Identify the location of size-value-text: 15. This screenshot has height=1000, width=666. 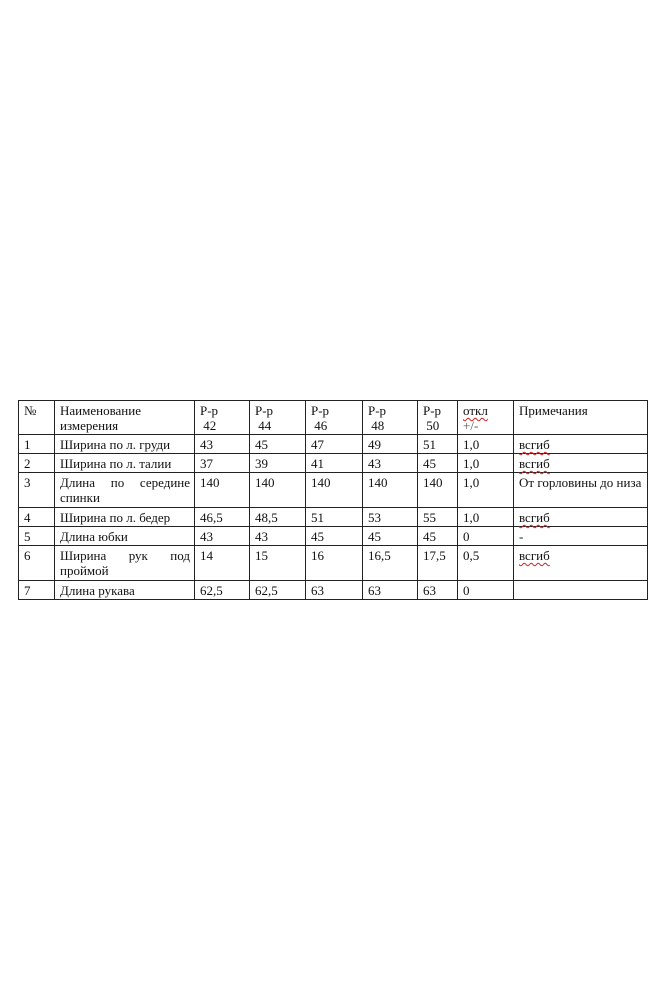
(261, 555).